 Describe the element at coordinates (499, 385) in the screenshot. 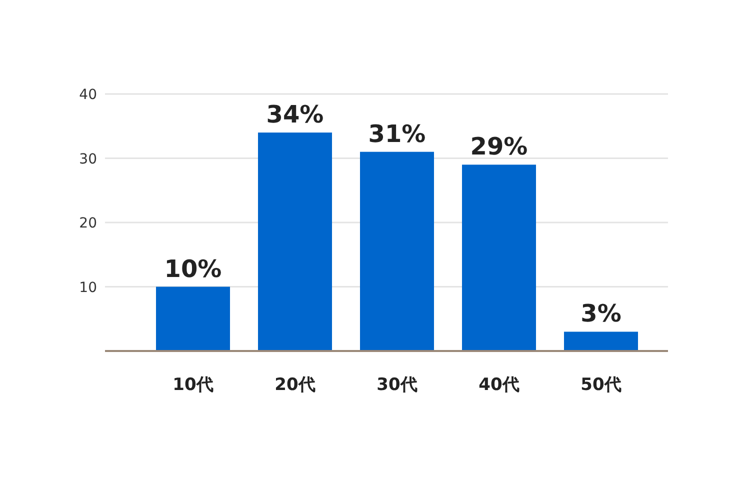

I see `x-tick-label: 40代` at that location.